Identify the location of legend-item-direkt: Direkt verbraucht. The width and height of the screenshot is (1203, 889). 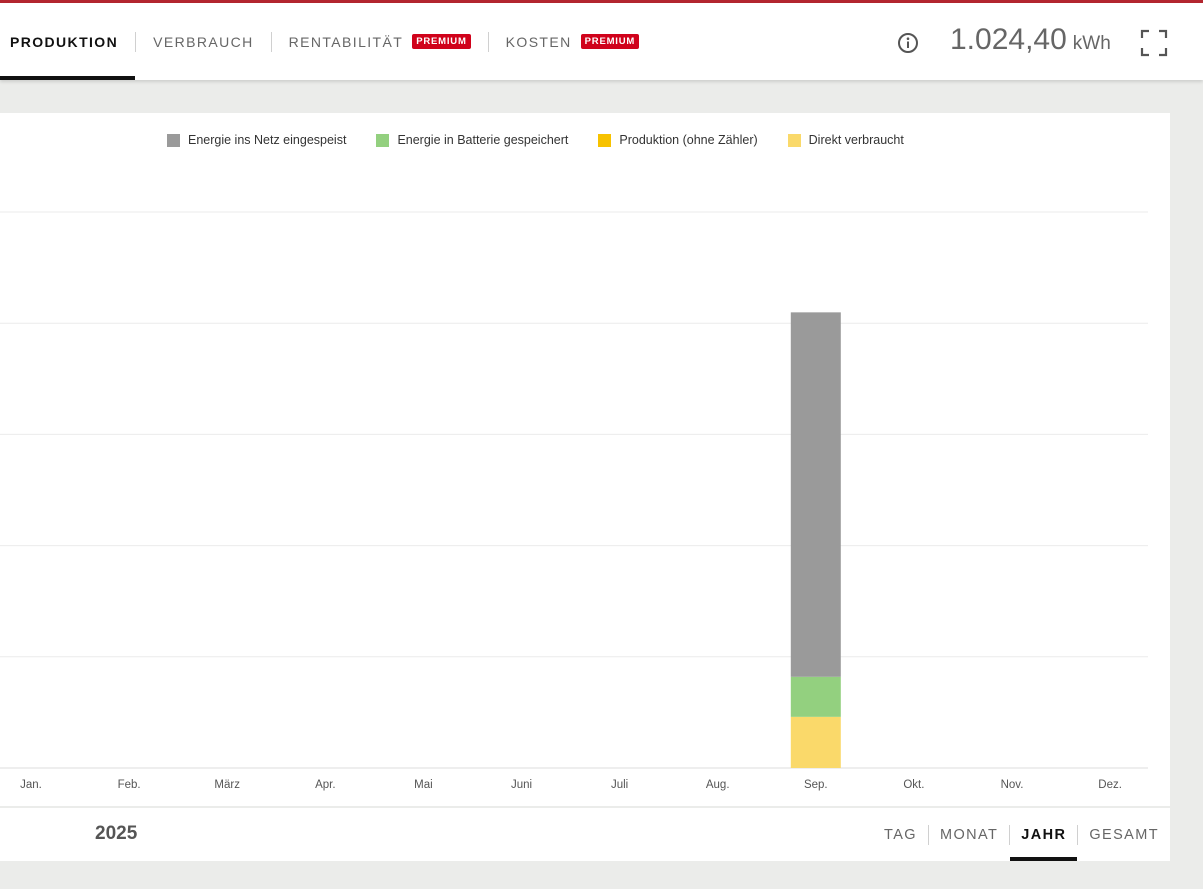
(845, 140).